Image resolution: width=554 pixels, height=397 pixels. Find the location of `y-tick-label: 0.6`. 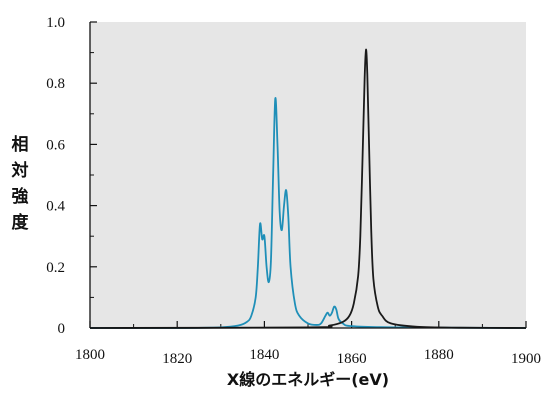

y-tick-label: 0.6 is located at coordinates (55, 145).